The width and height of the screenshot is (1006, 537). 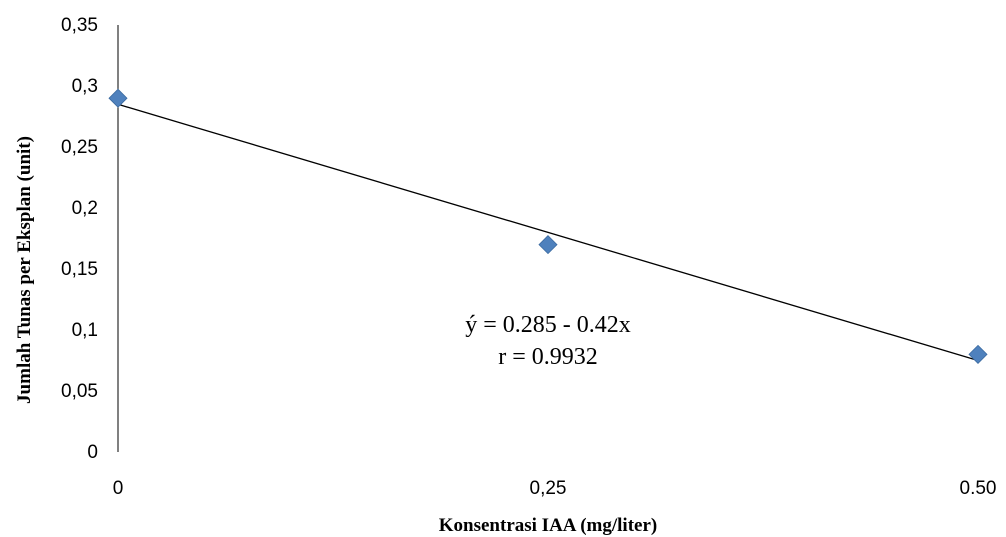 I want to click on correlation-coefficient: r = 0.9932, so click(x=548, y=357).